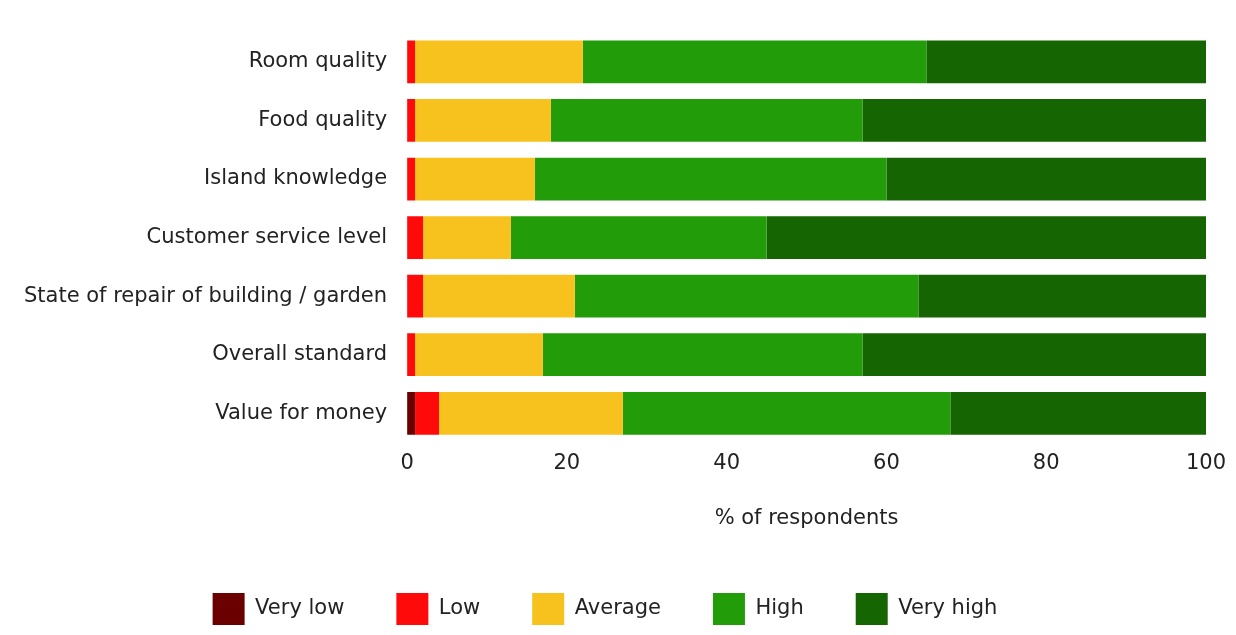 This screenshot has height=635, width=1236. What do you see at coordinates (407, 461) in the screenshot?
I see `x-tick-label: 0` at bounding box center [407, 461].